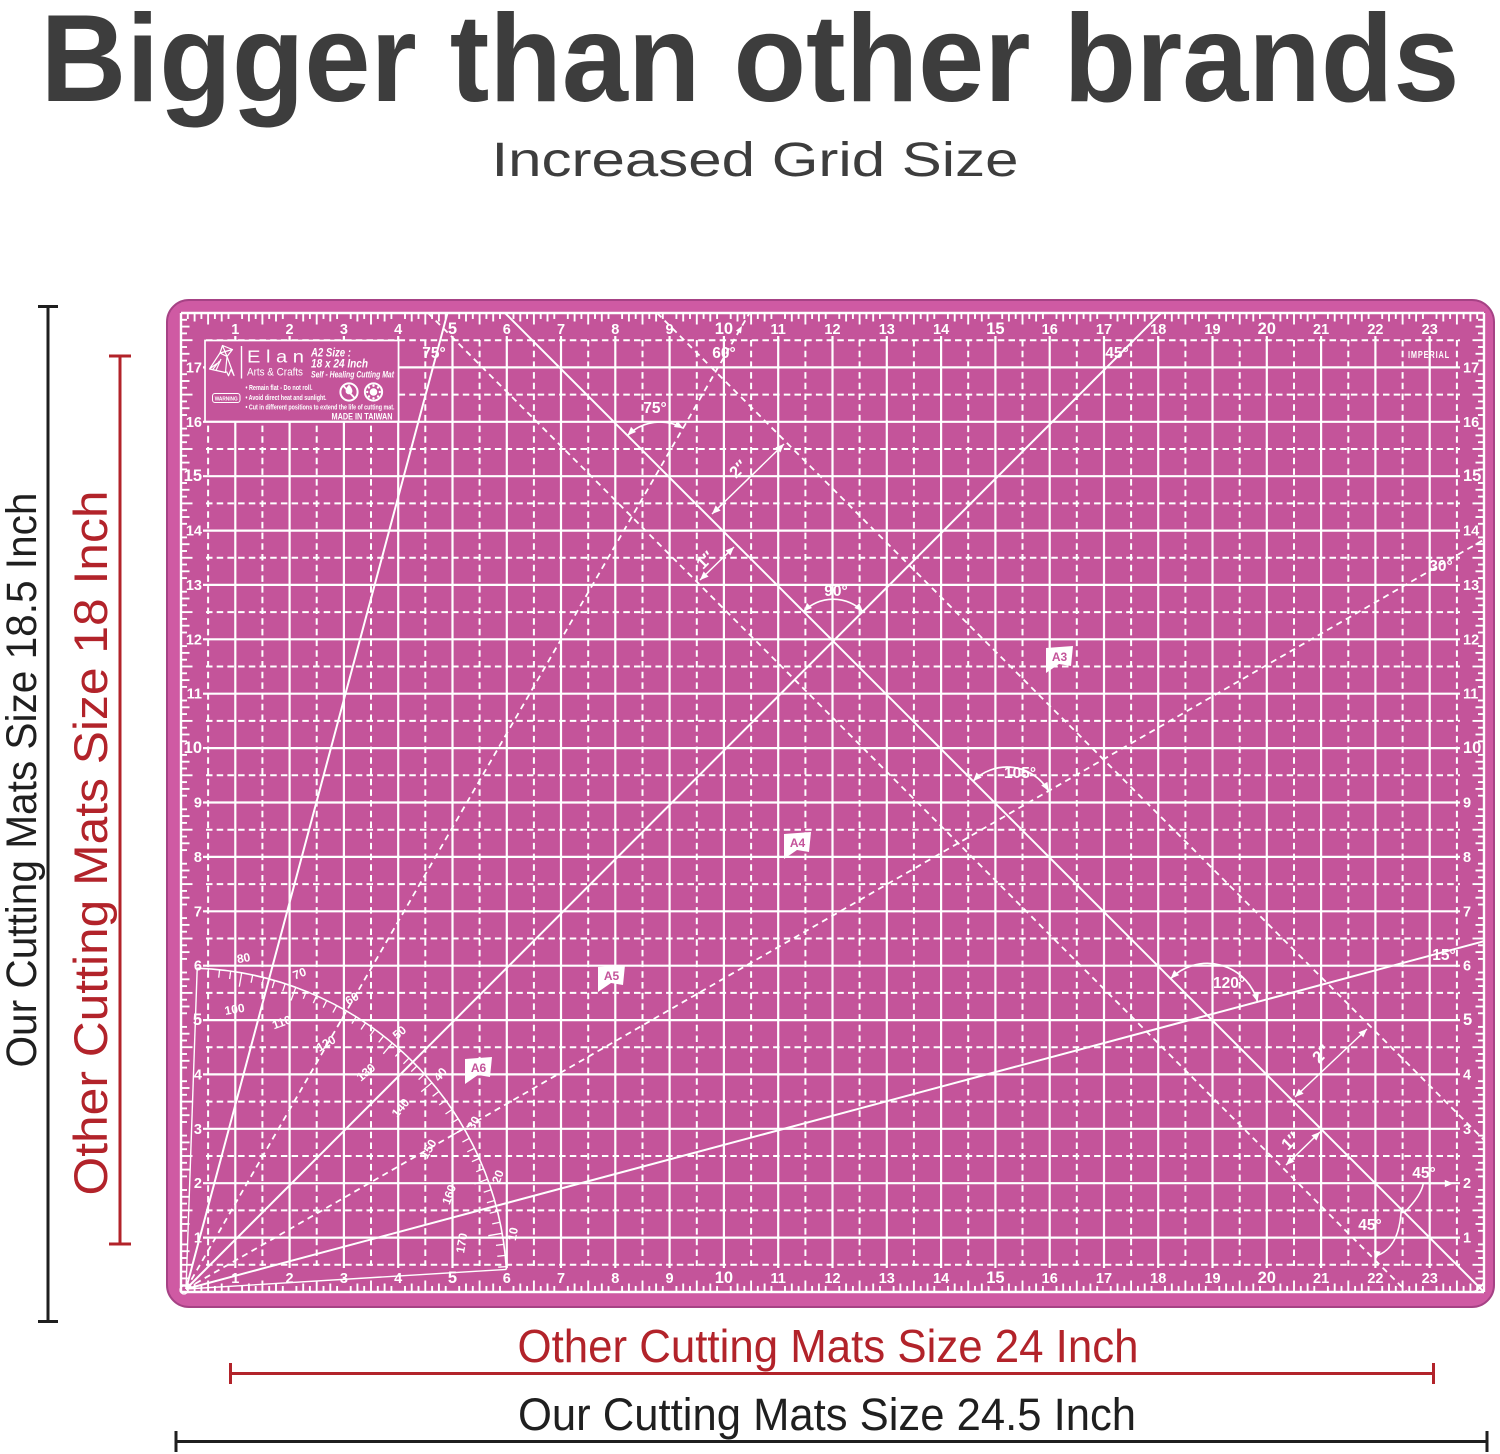  What do you see at coordinates (1060, 657) in the screenshot?
I see `svg-text: A3` at bounding box center [1060, 657].